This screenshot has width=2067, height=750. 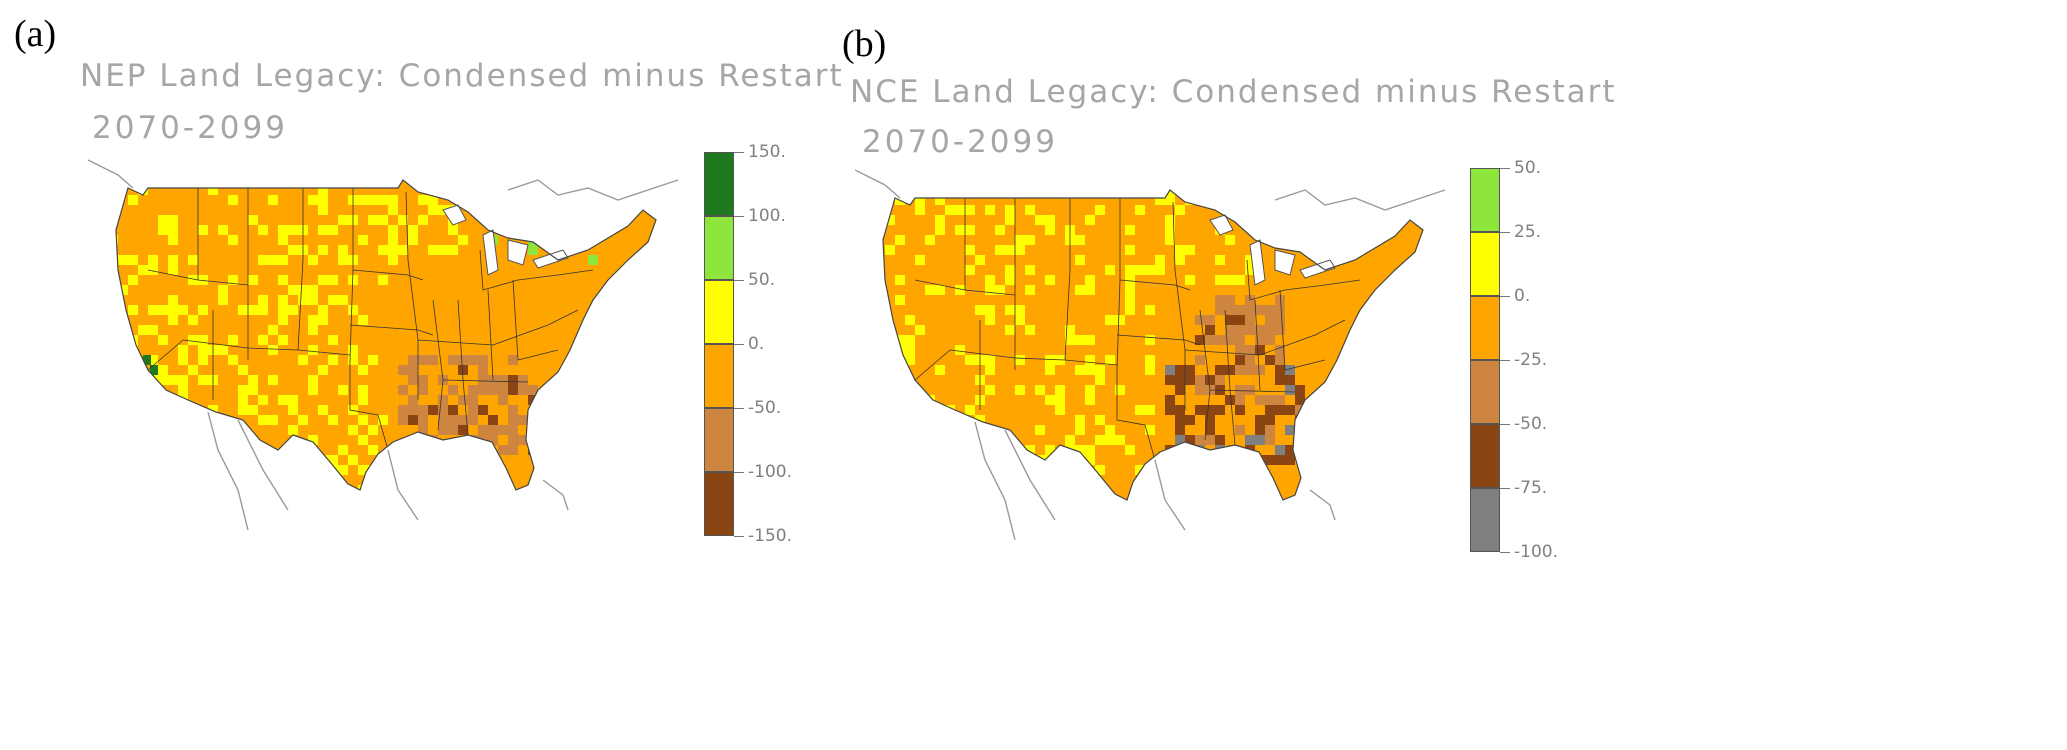 I want to click on great-lake, so click(x=1221, y=225).